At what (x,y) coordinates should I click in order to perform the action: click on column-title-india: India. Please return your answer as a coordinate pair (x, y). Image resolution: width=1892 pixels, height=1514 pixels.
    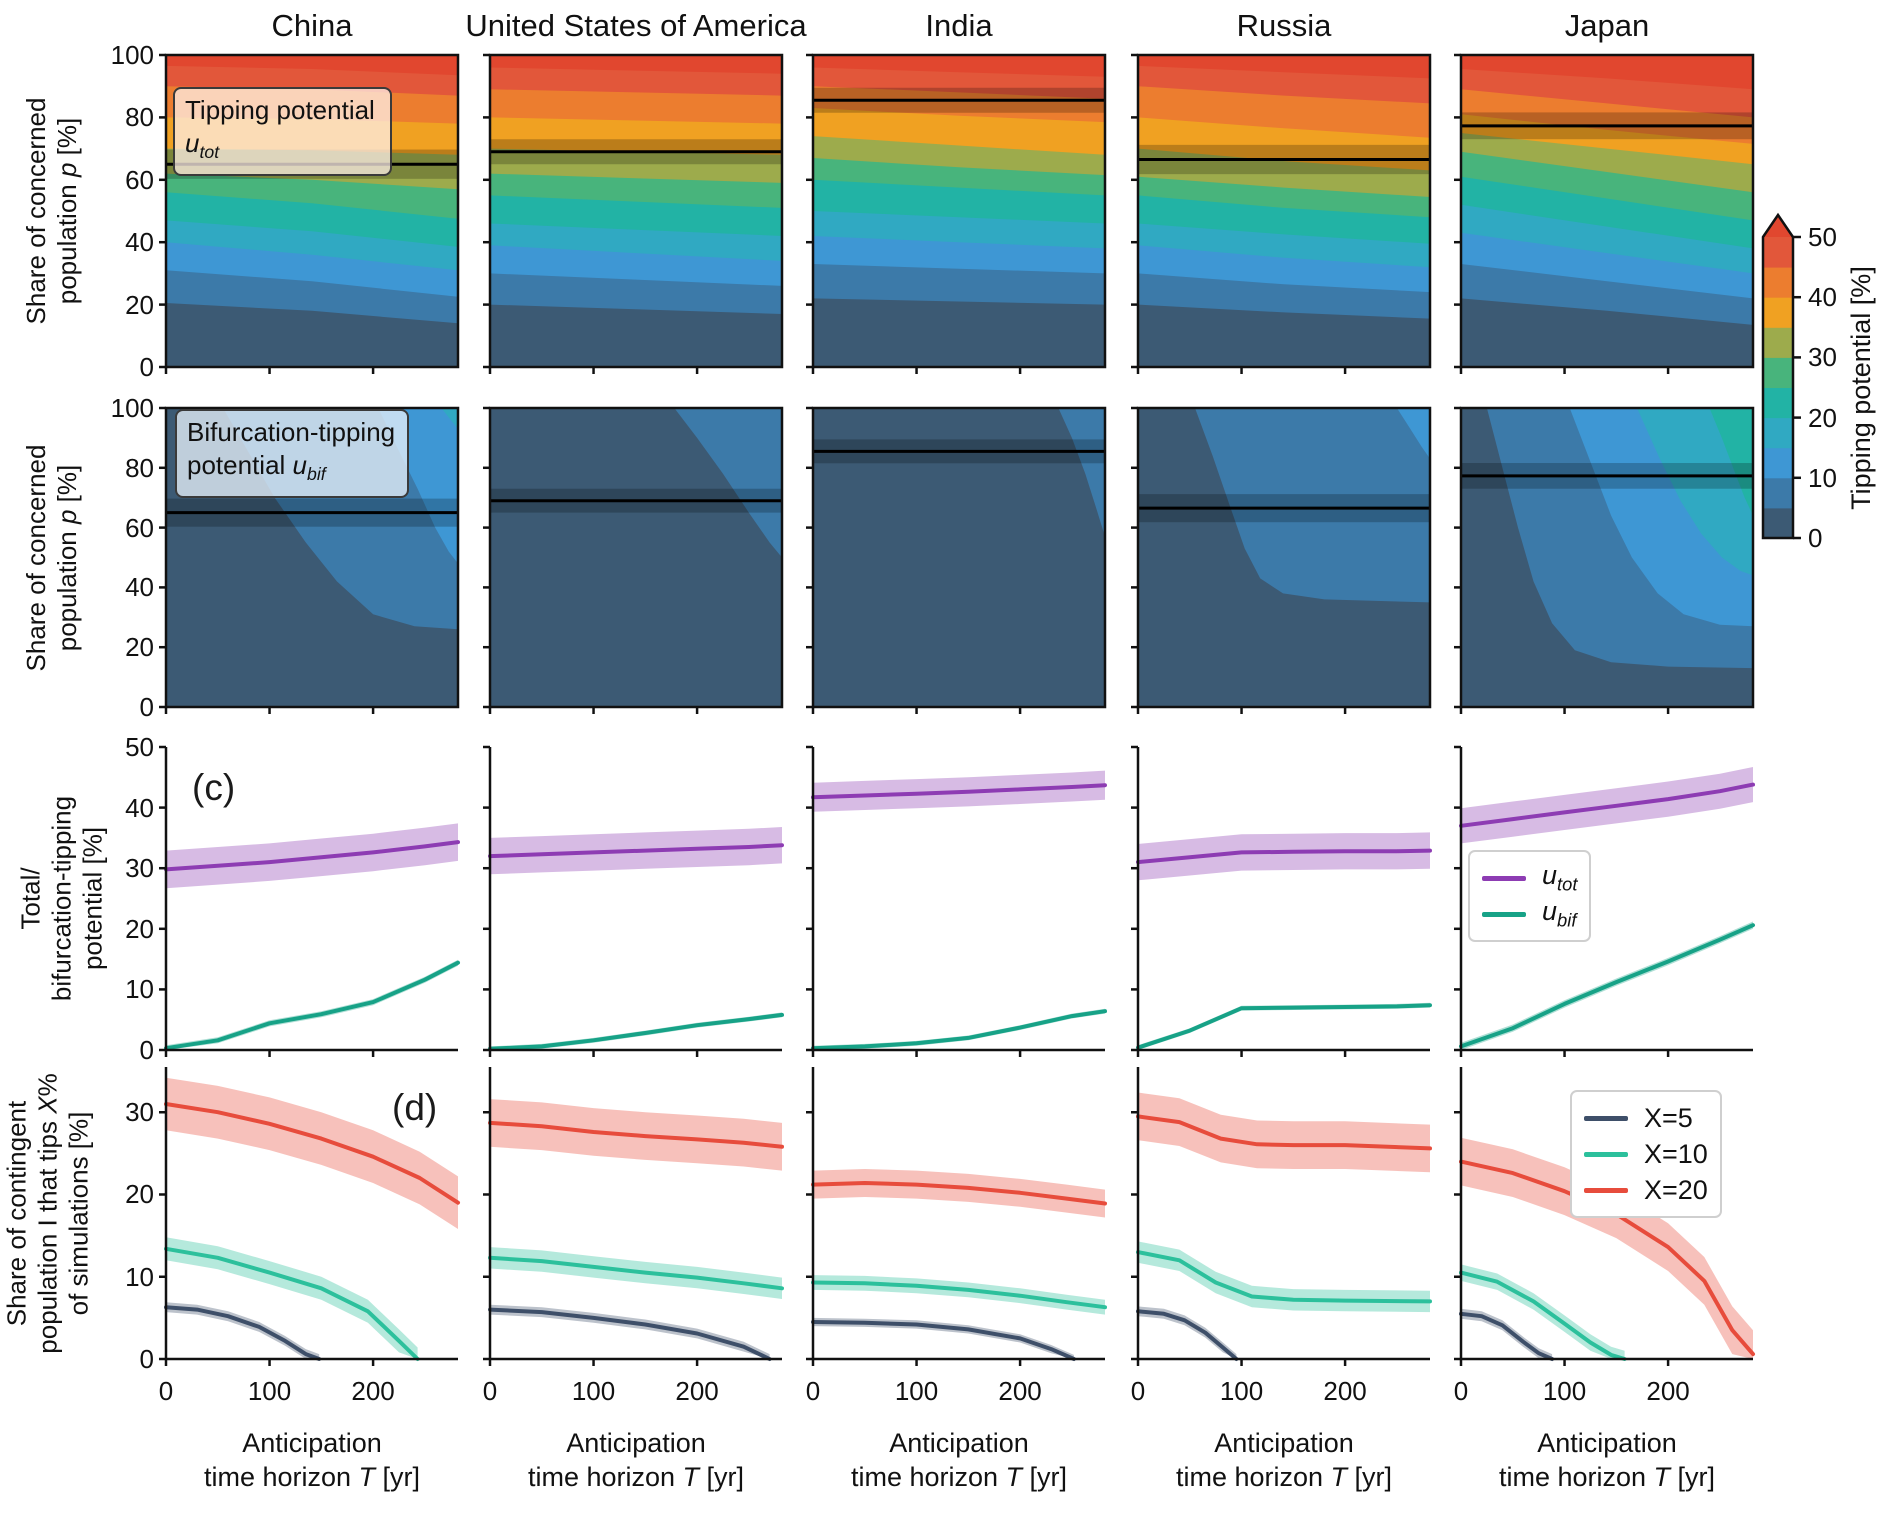
    Looking at the image, I should click on (959, 25).